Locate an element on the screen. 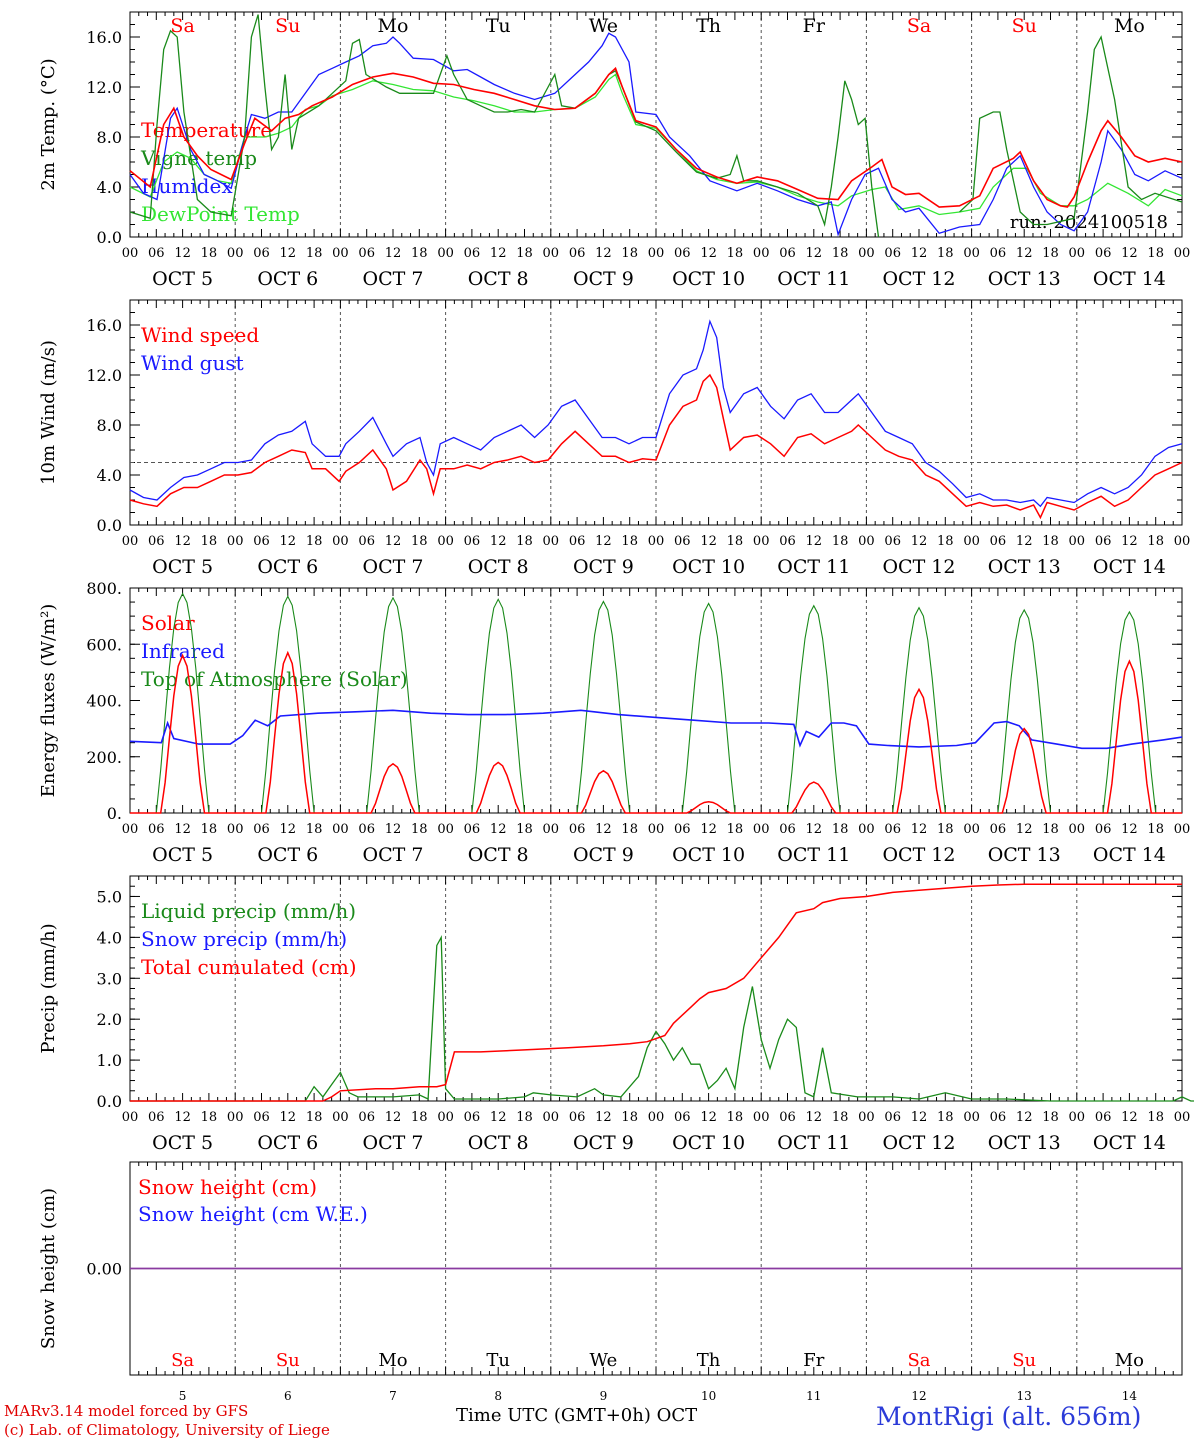 The image size is (1194, 1440). y-axis-label: 10m Wind (m/s) is located at coordinates (48, 412).